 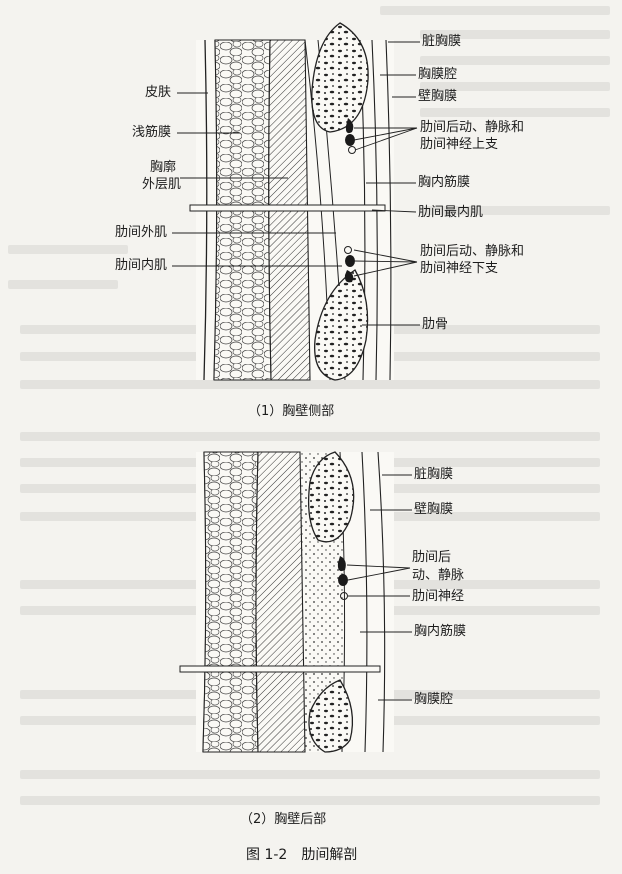 What do you see at coordinates (459, 144) in the screenshot?
I see `label-upper-branch-line2: 肋间神经上支` at bounding box center [459, 144].